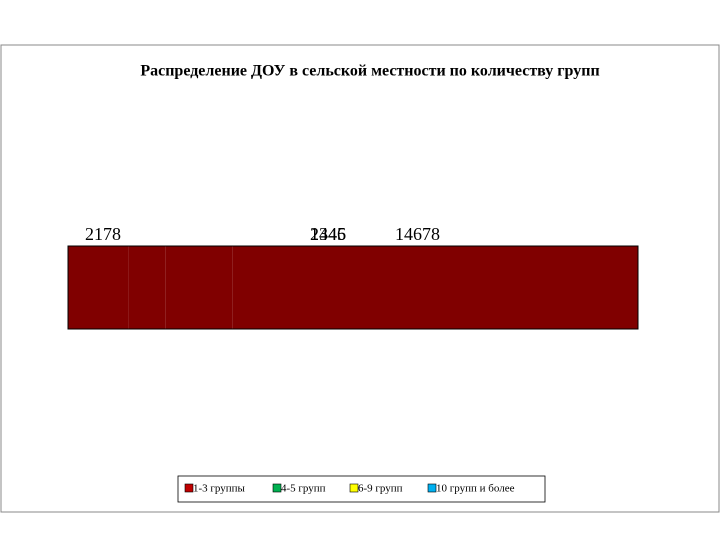  What do you see at coordinates (103, 234) in the screenshot?
I see `data-label: 2178` at bounding box center [103, 234].